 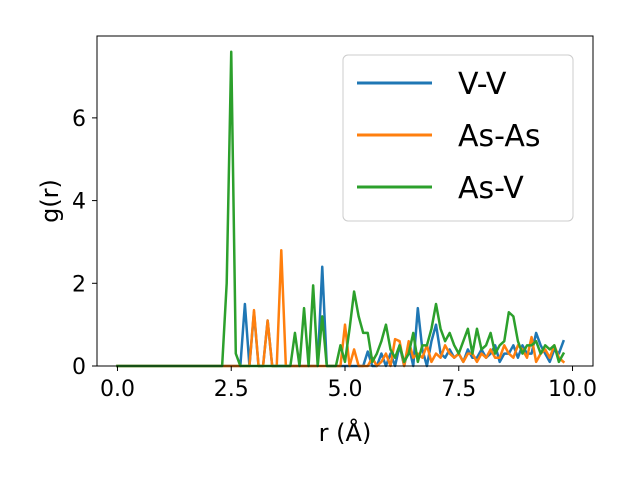 I want to click on y-tick-label: 0, so click(x=79, y=367).